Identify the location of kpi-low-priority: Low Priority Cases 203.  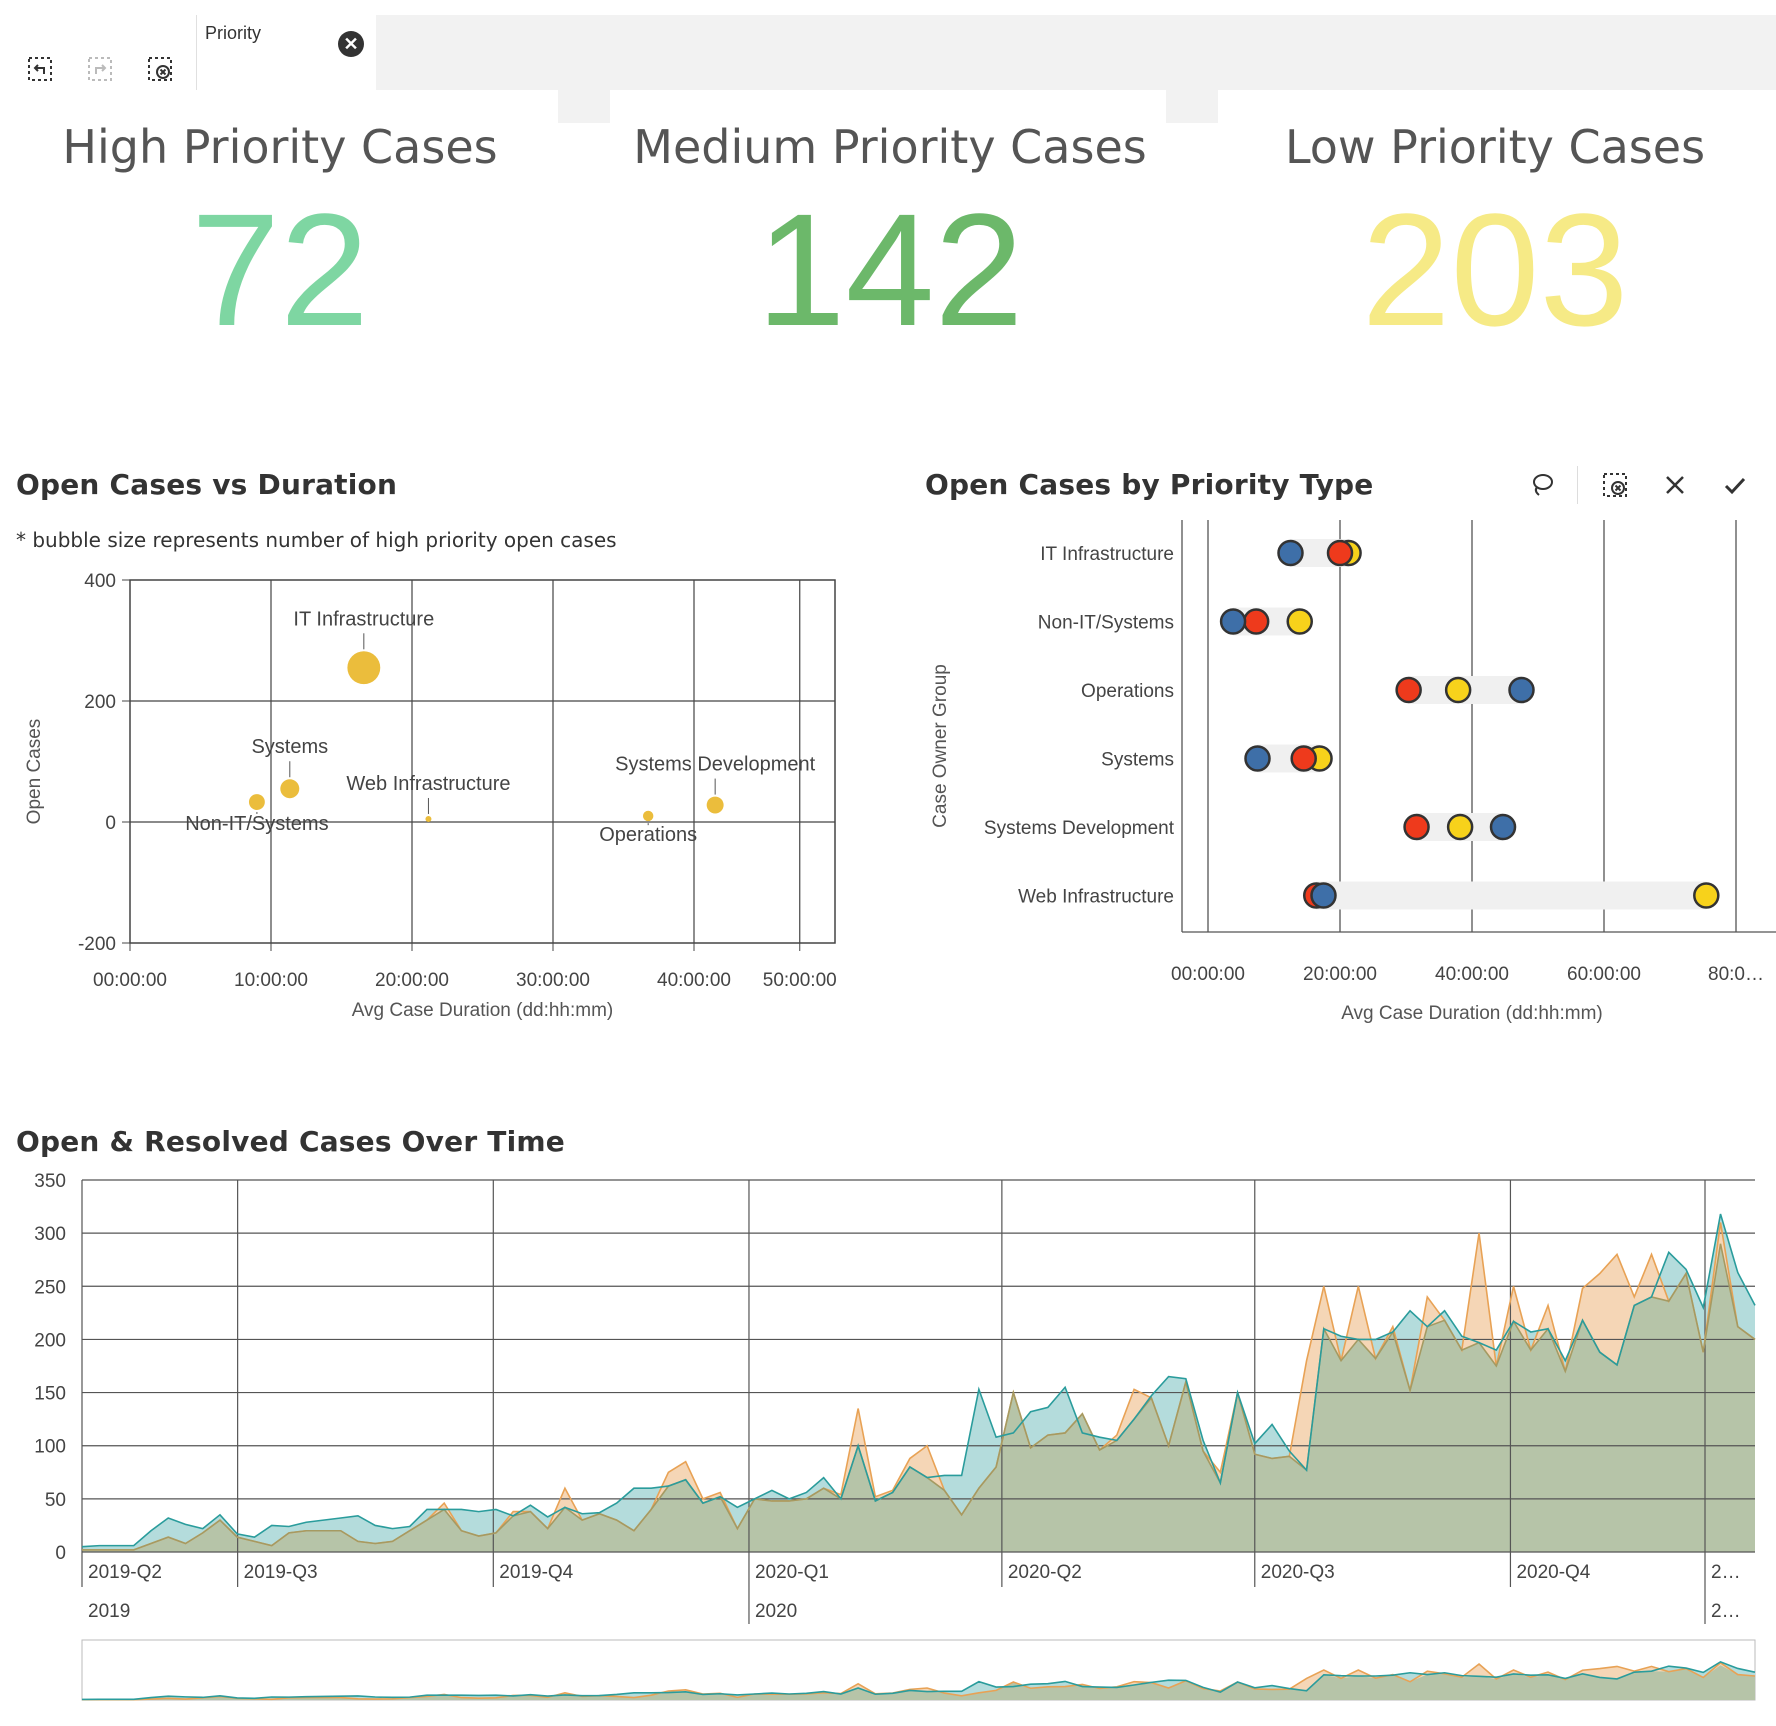
(1488, 235).